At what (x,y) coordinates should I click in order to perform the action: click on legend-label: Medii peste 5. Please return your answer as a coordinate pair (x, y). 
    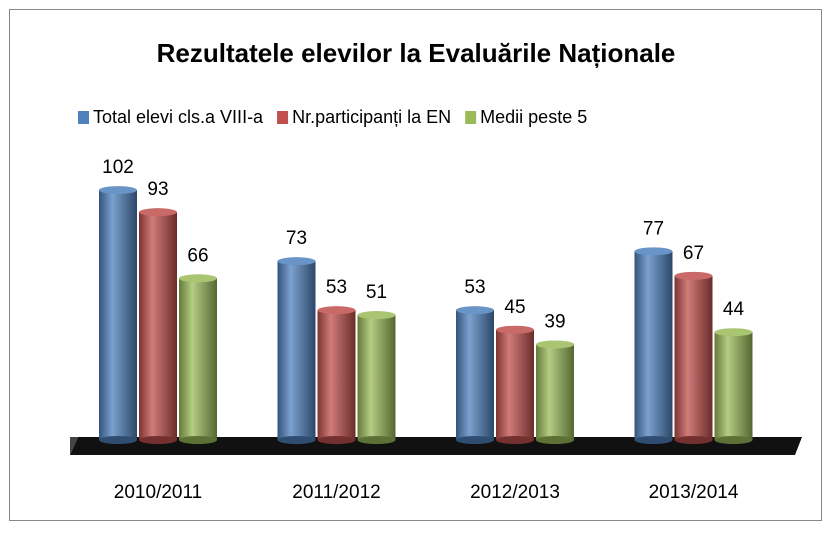
    Looking at the image, I should click on (533, 117).